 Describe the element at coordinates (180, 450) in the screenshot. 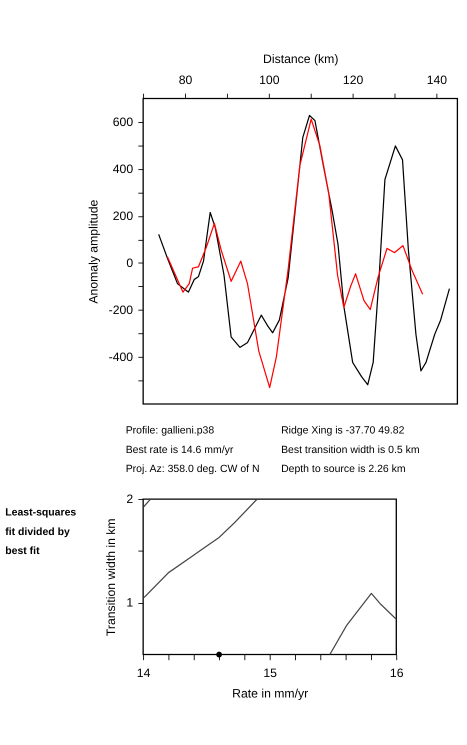

I see `text: Best rate is 14.6 mm/yr` at that location.